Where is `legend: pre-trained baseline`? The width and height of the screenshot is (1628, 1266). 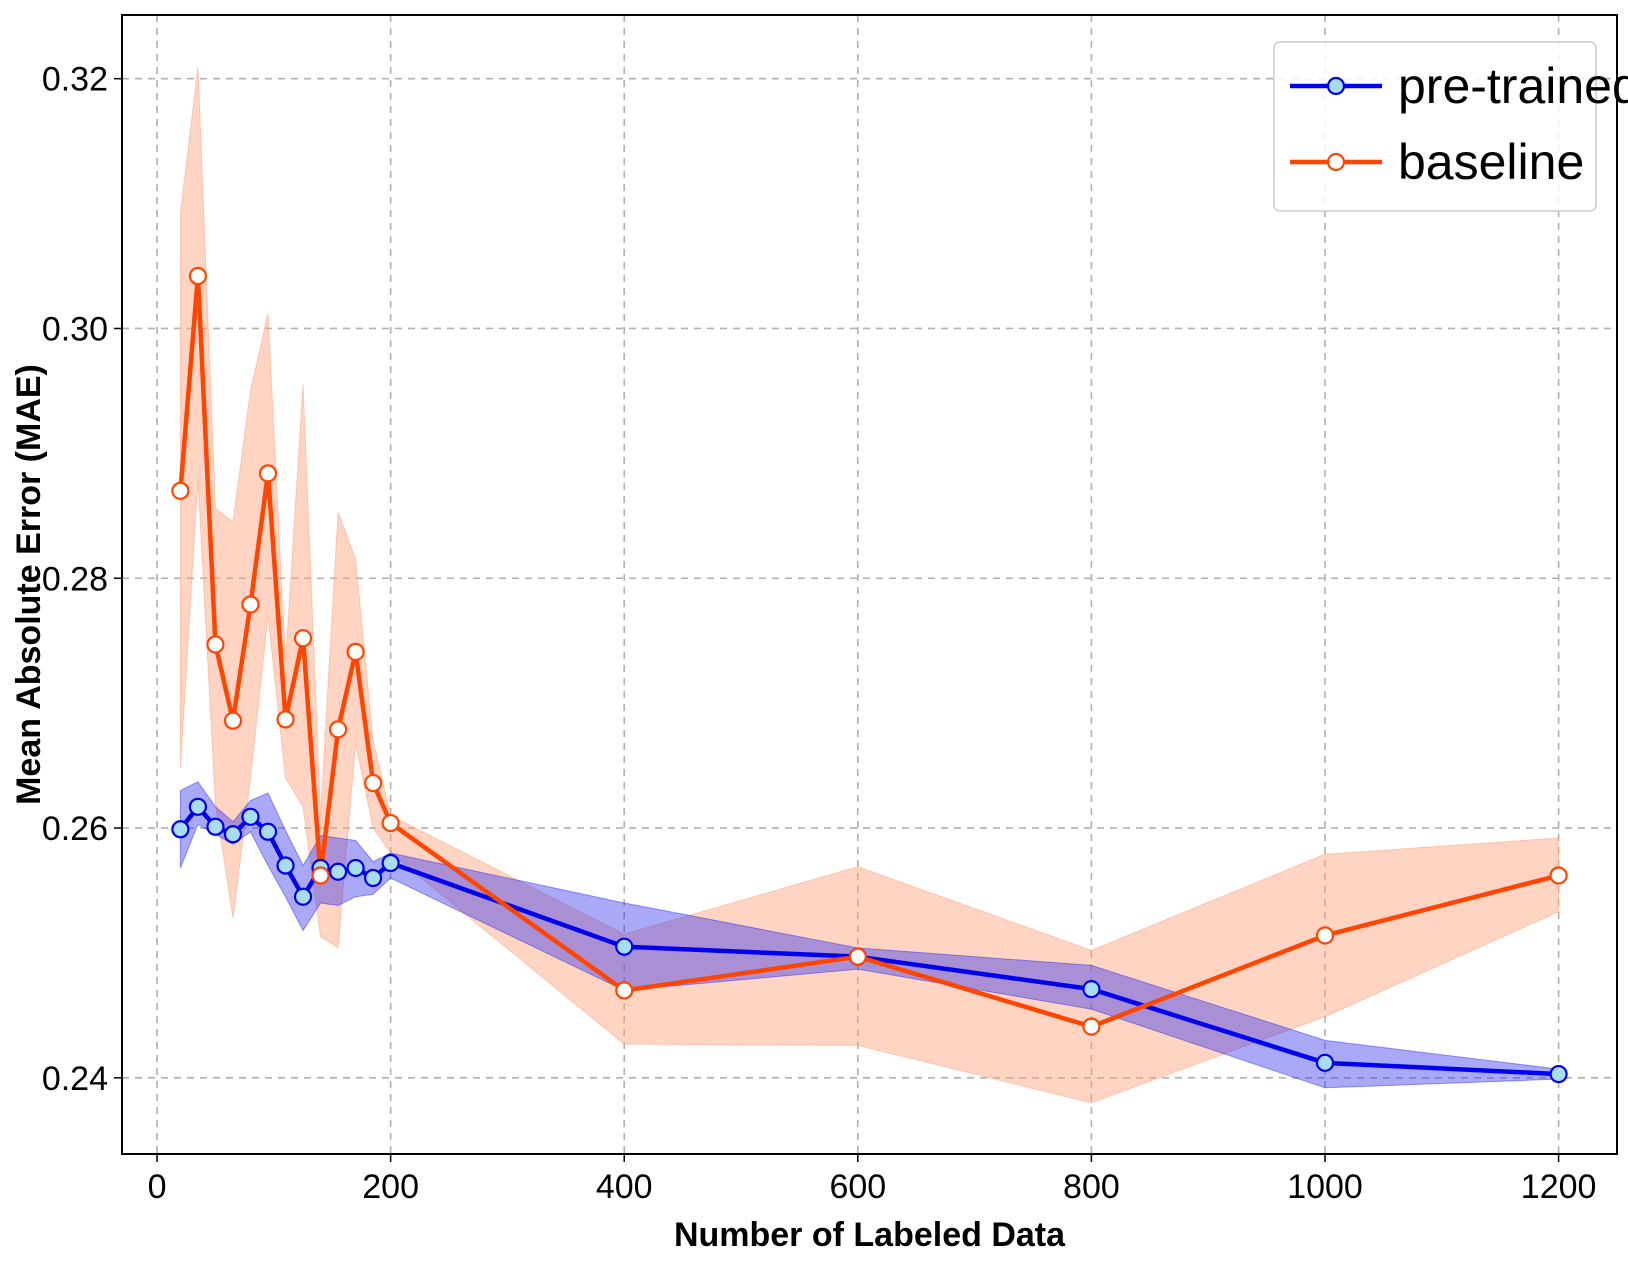
legend: pre-trained baseline is located at coordinates (1450, 126).